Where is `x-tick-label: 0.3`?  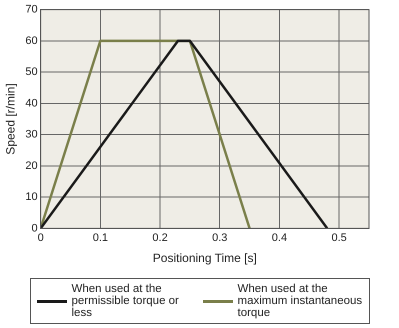
x-tick-label: 0.3 is located at coordinates (220, 238).